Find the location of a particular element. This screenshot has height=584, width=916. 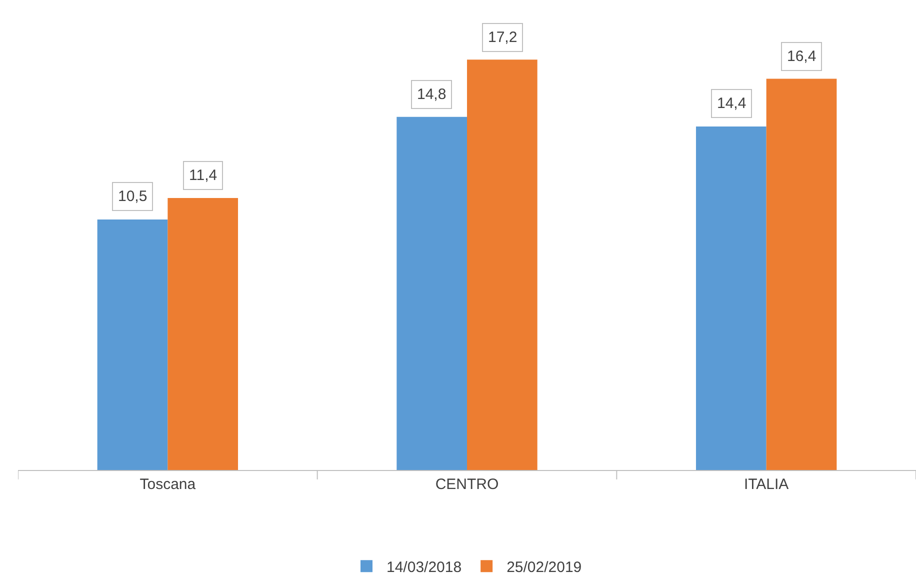

x-tick-label: Toscana is located at coordinates (168, 484).